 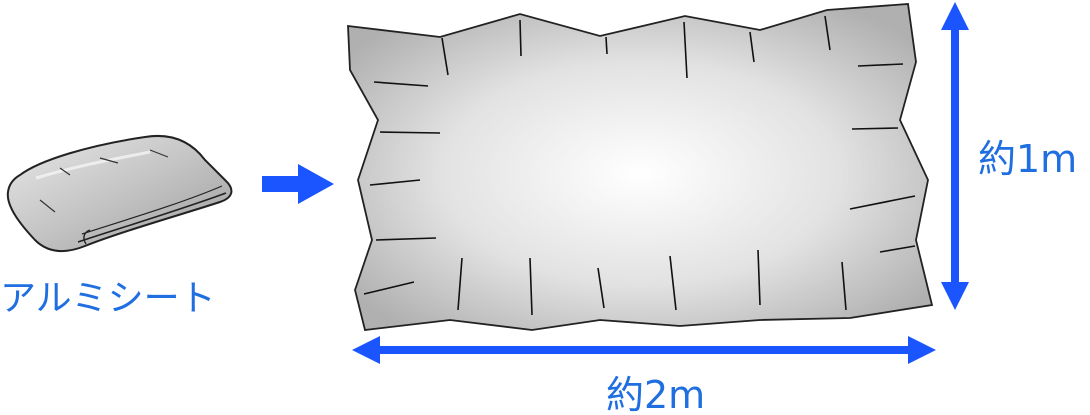 What do you see at coordinates (119, 193) in the screenshot?
I see `folded-sheet-icon` at bounding box center [119, 193].